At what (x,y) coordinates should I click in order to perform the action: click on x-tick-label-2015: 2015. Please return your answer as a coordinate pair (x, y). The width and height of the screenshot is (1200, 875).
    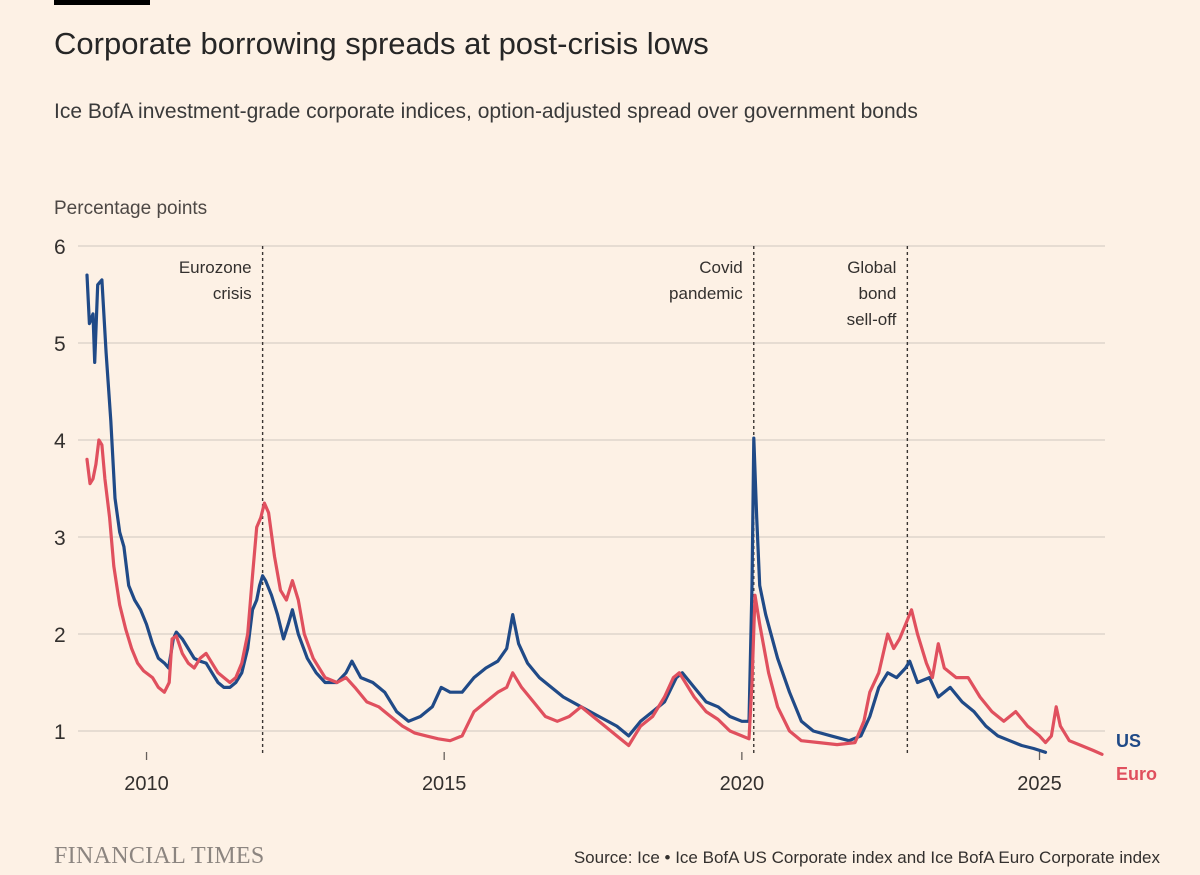
    Looking at the image, I should click on (444, 784).